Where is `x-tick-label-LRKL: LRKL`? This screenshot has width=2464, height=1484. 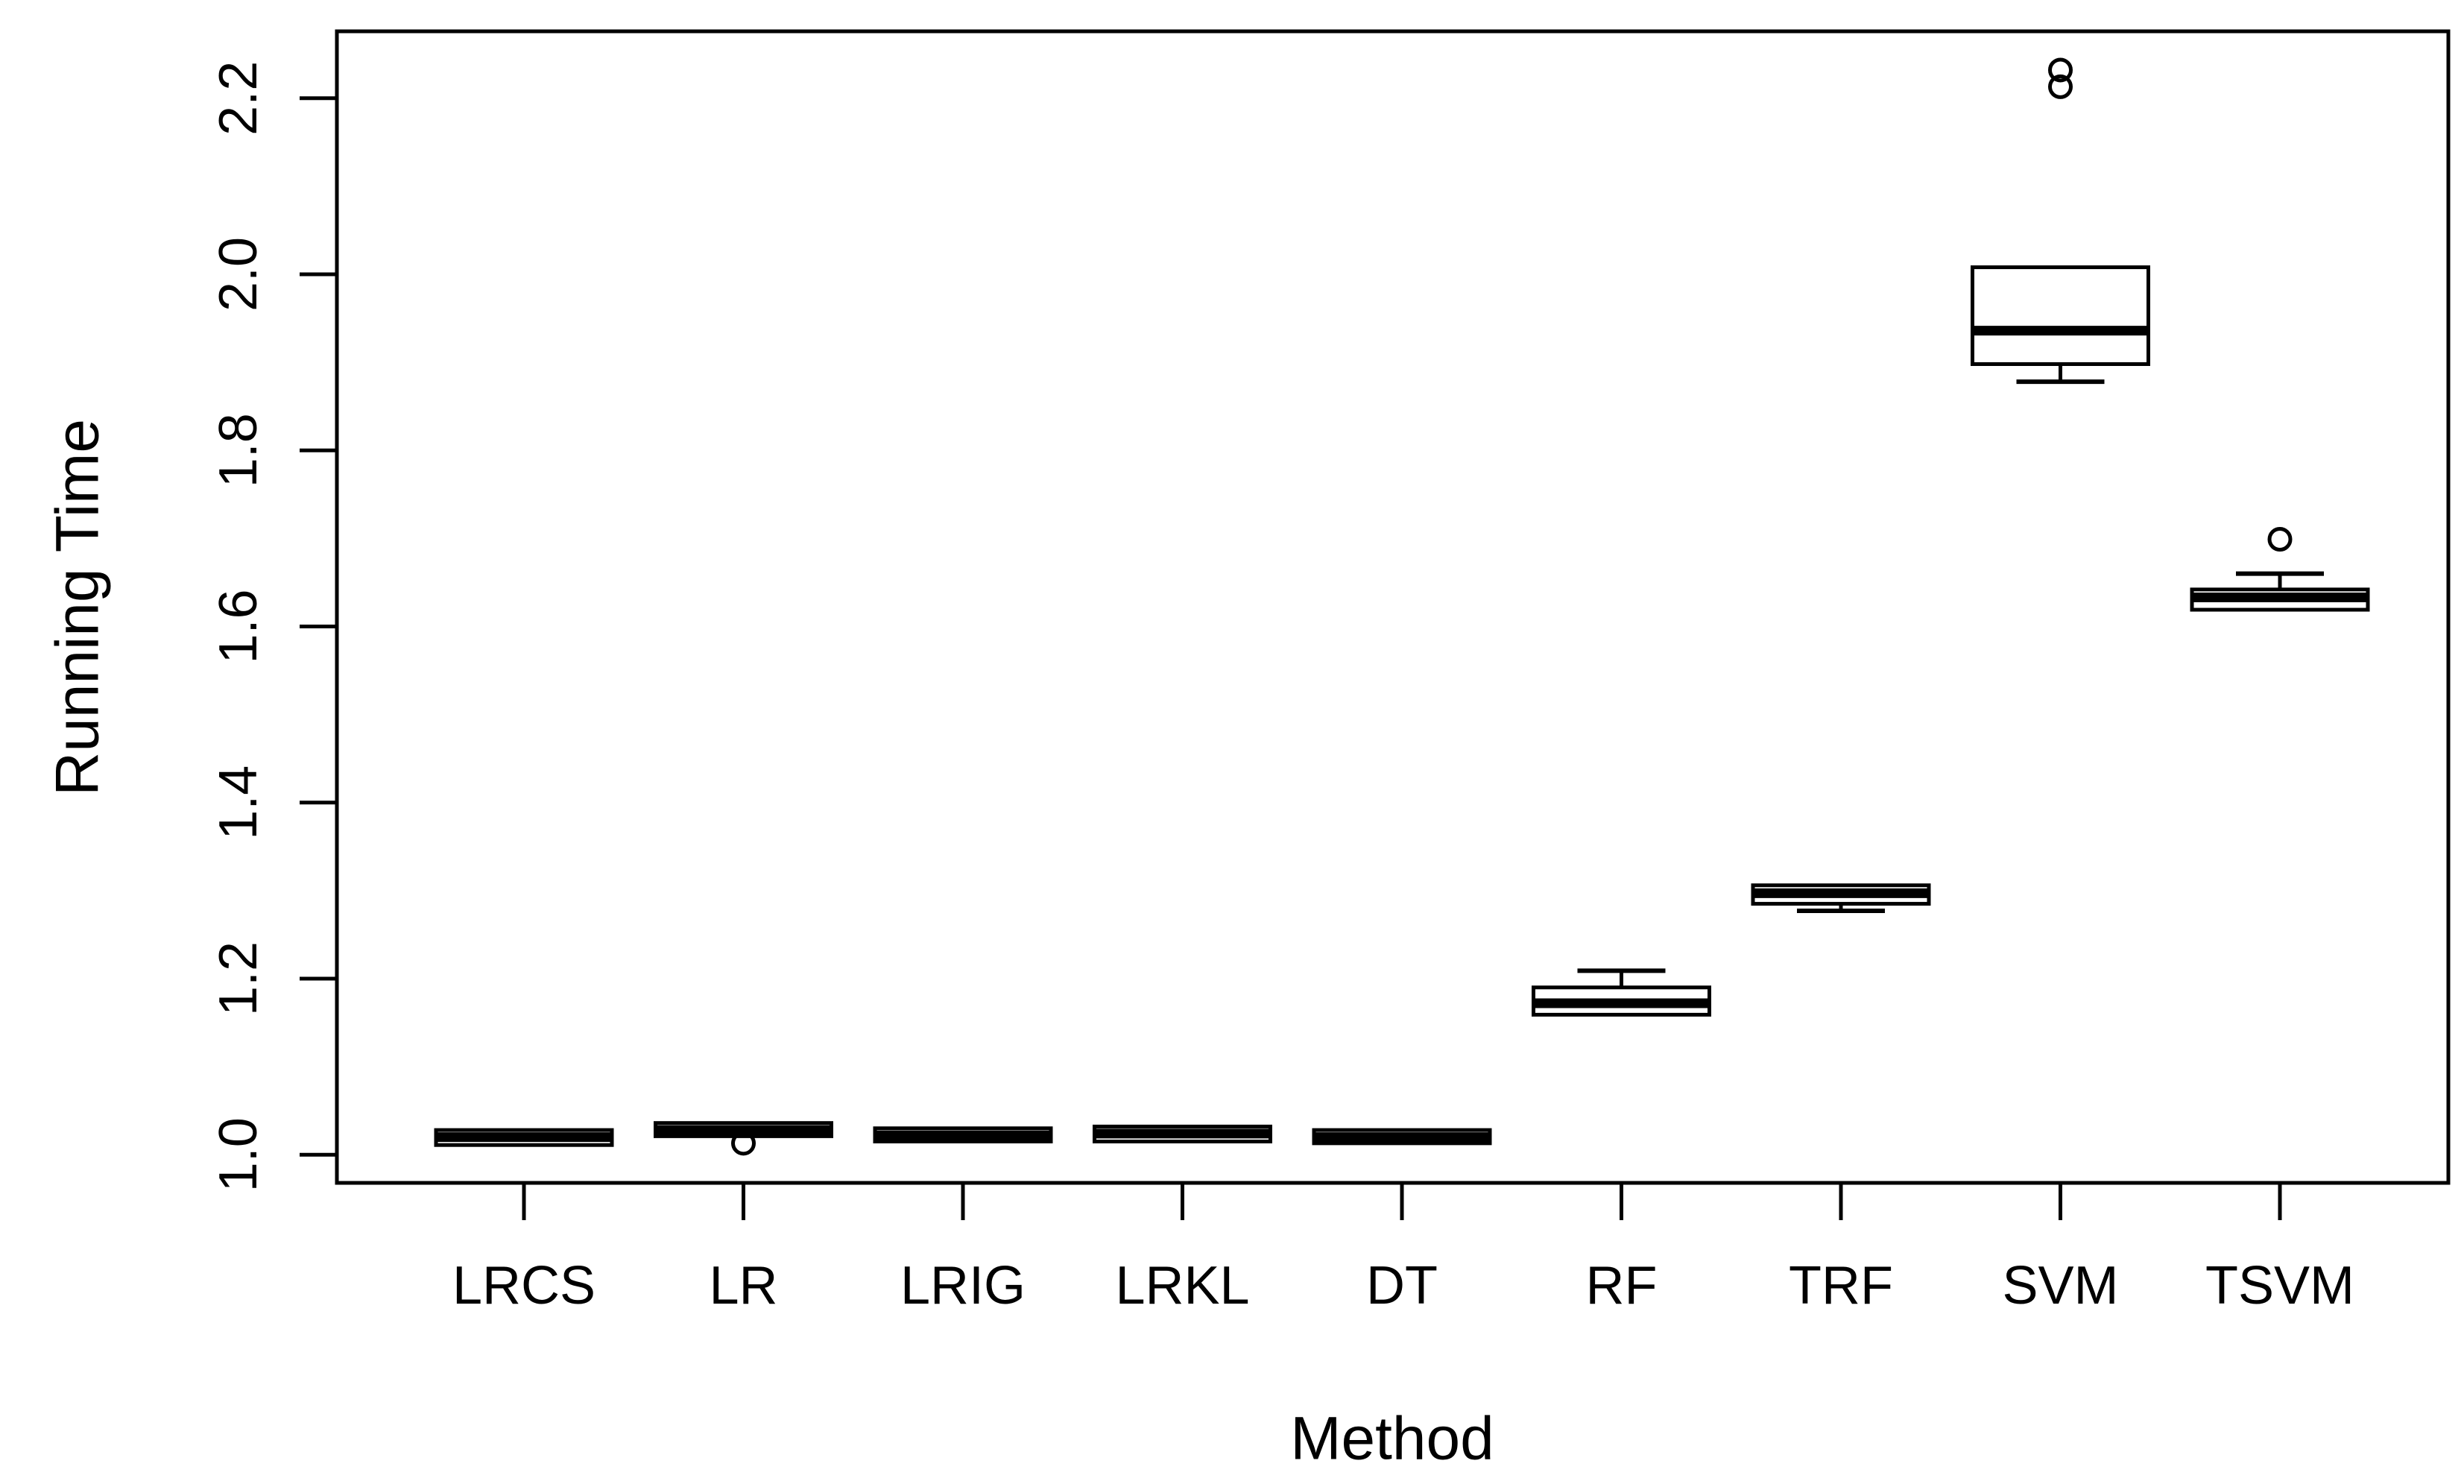 x-tick-label-LRKL: LRKL is located at coordinates (1182, 1286).